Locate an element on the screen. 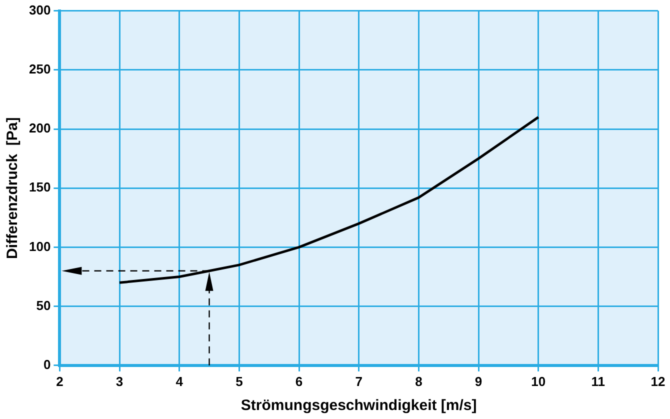 This screenshot has height=419, width=670. y-tick-label: 300 is located at coordinates (39, 10).